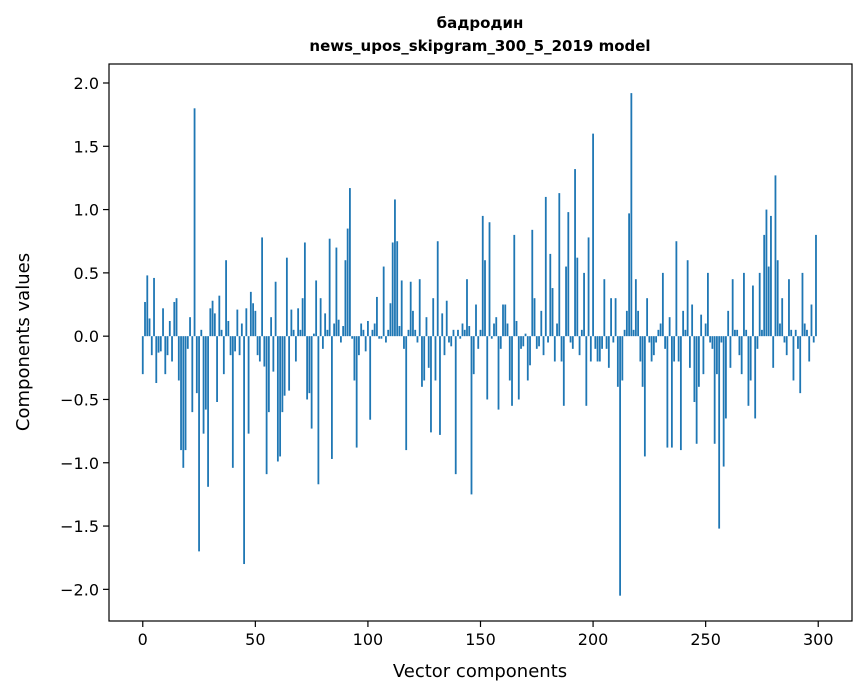 The width and height of the screenshot is (867, 696). I want to click on x-tick-label: 0, so click(143, 639).